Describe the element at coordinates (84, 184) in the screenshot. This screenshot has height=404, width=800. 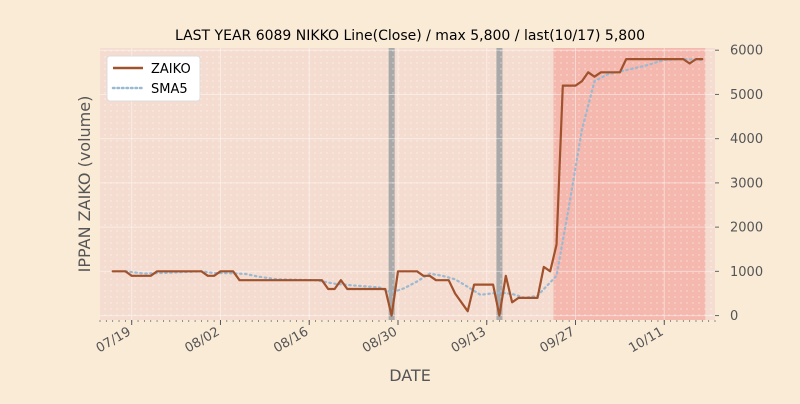
I see `y-axis-label: IPPAN ZAIKO (volume)` at that location.